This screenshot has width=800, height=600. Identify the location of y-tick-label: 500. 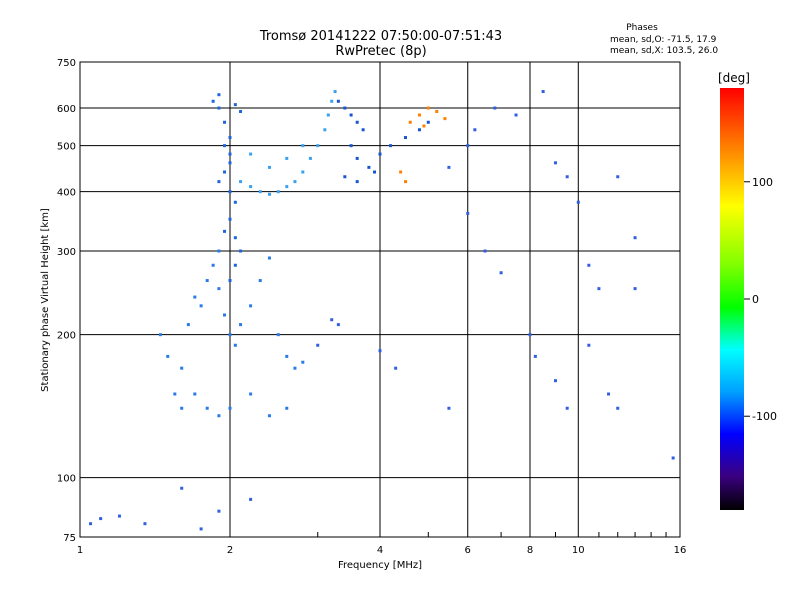
(66, 147).